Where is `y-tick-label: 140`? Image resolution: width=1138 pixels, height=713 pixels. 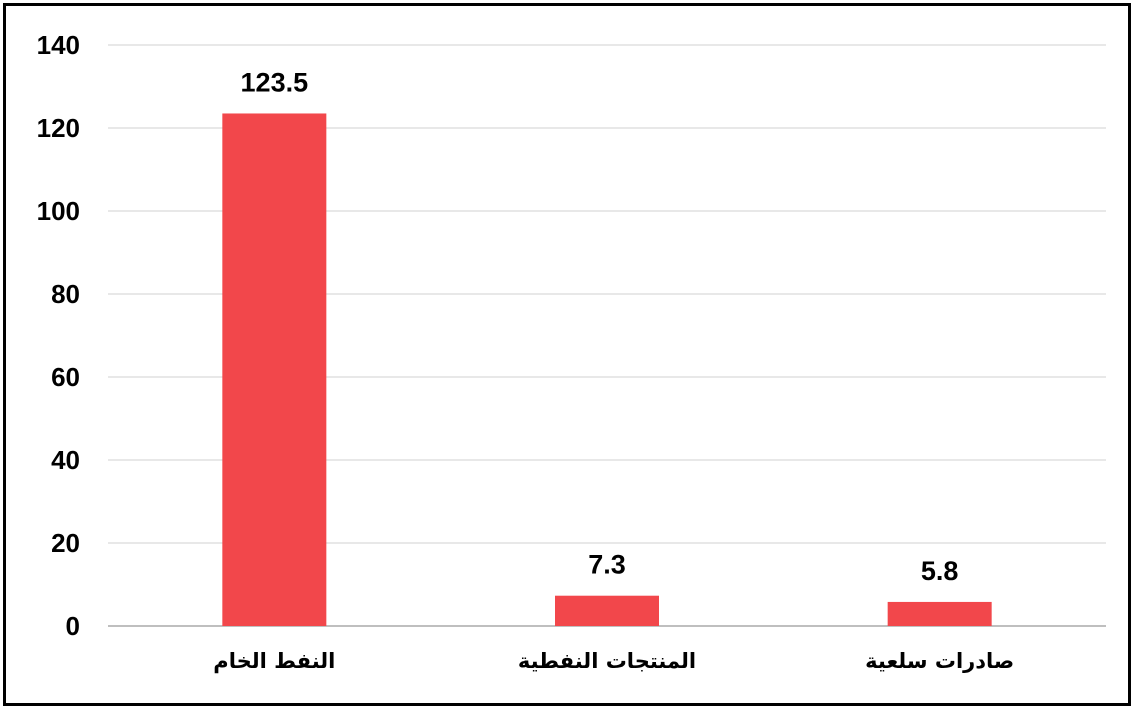 y-tick-label: 140 is located at coordinates (58, 45).